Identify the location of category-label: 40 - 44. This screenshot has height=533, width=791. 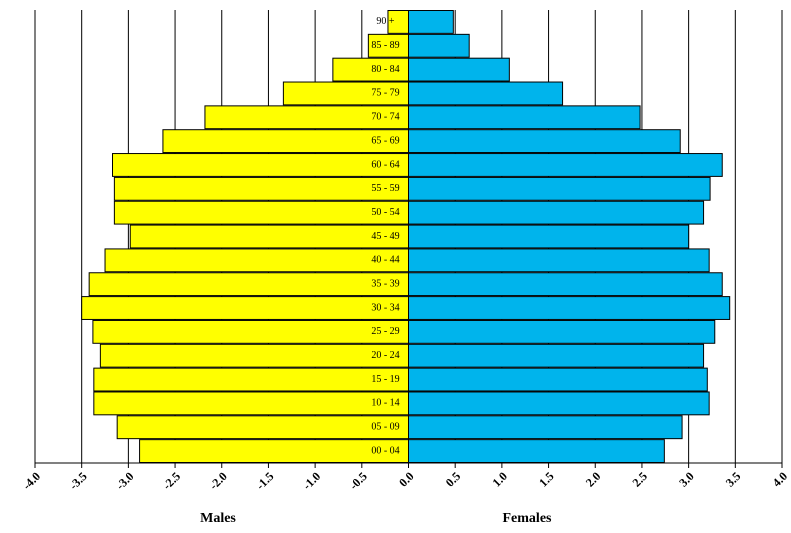
(385, 260).